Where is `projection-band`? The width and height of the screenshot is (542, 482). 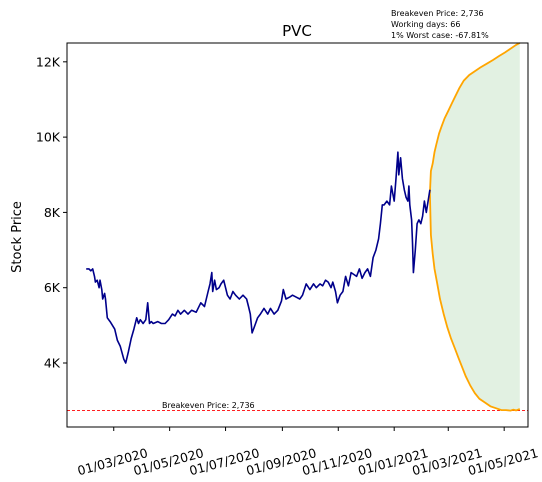 projection-band is located at coordinates (474, 227).